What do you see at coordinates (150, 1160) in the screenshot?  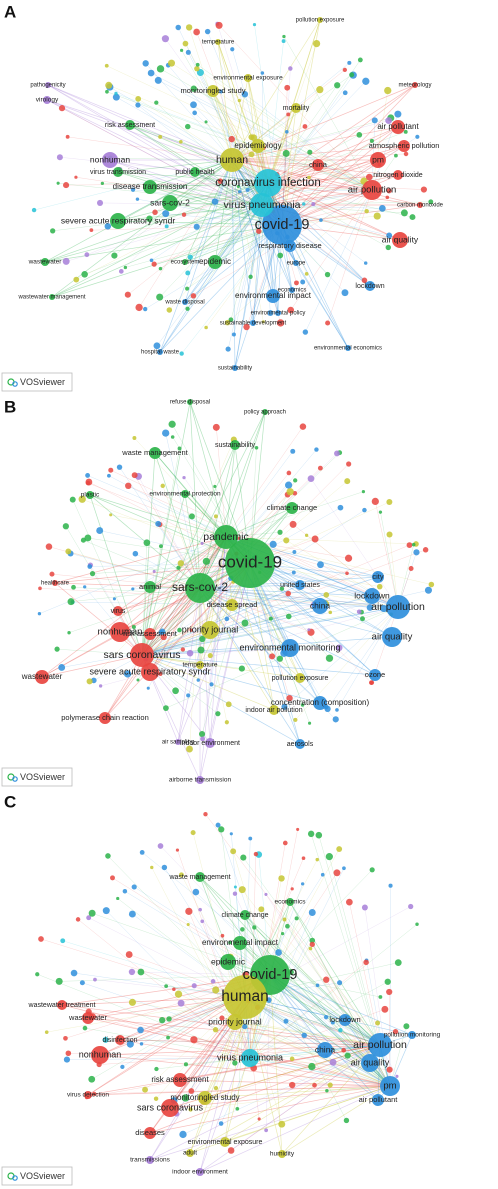 I see `node-label: transmissions` at bounding box center [150, 1160].